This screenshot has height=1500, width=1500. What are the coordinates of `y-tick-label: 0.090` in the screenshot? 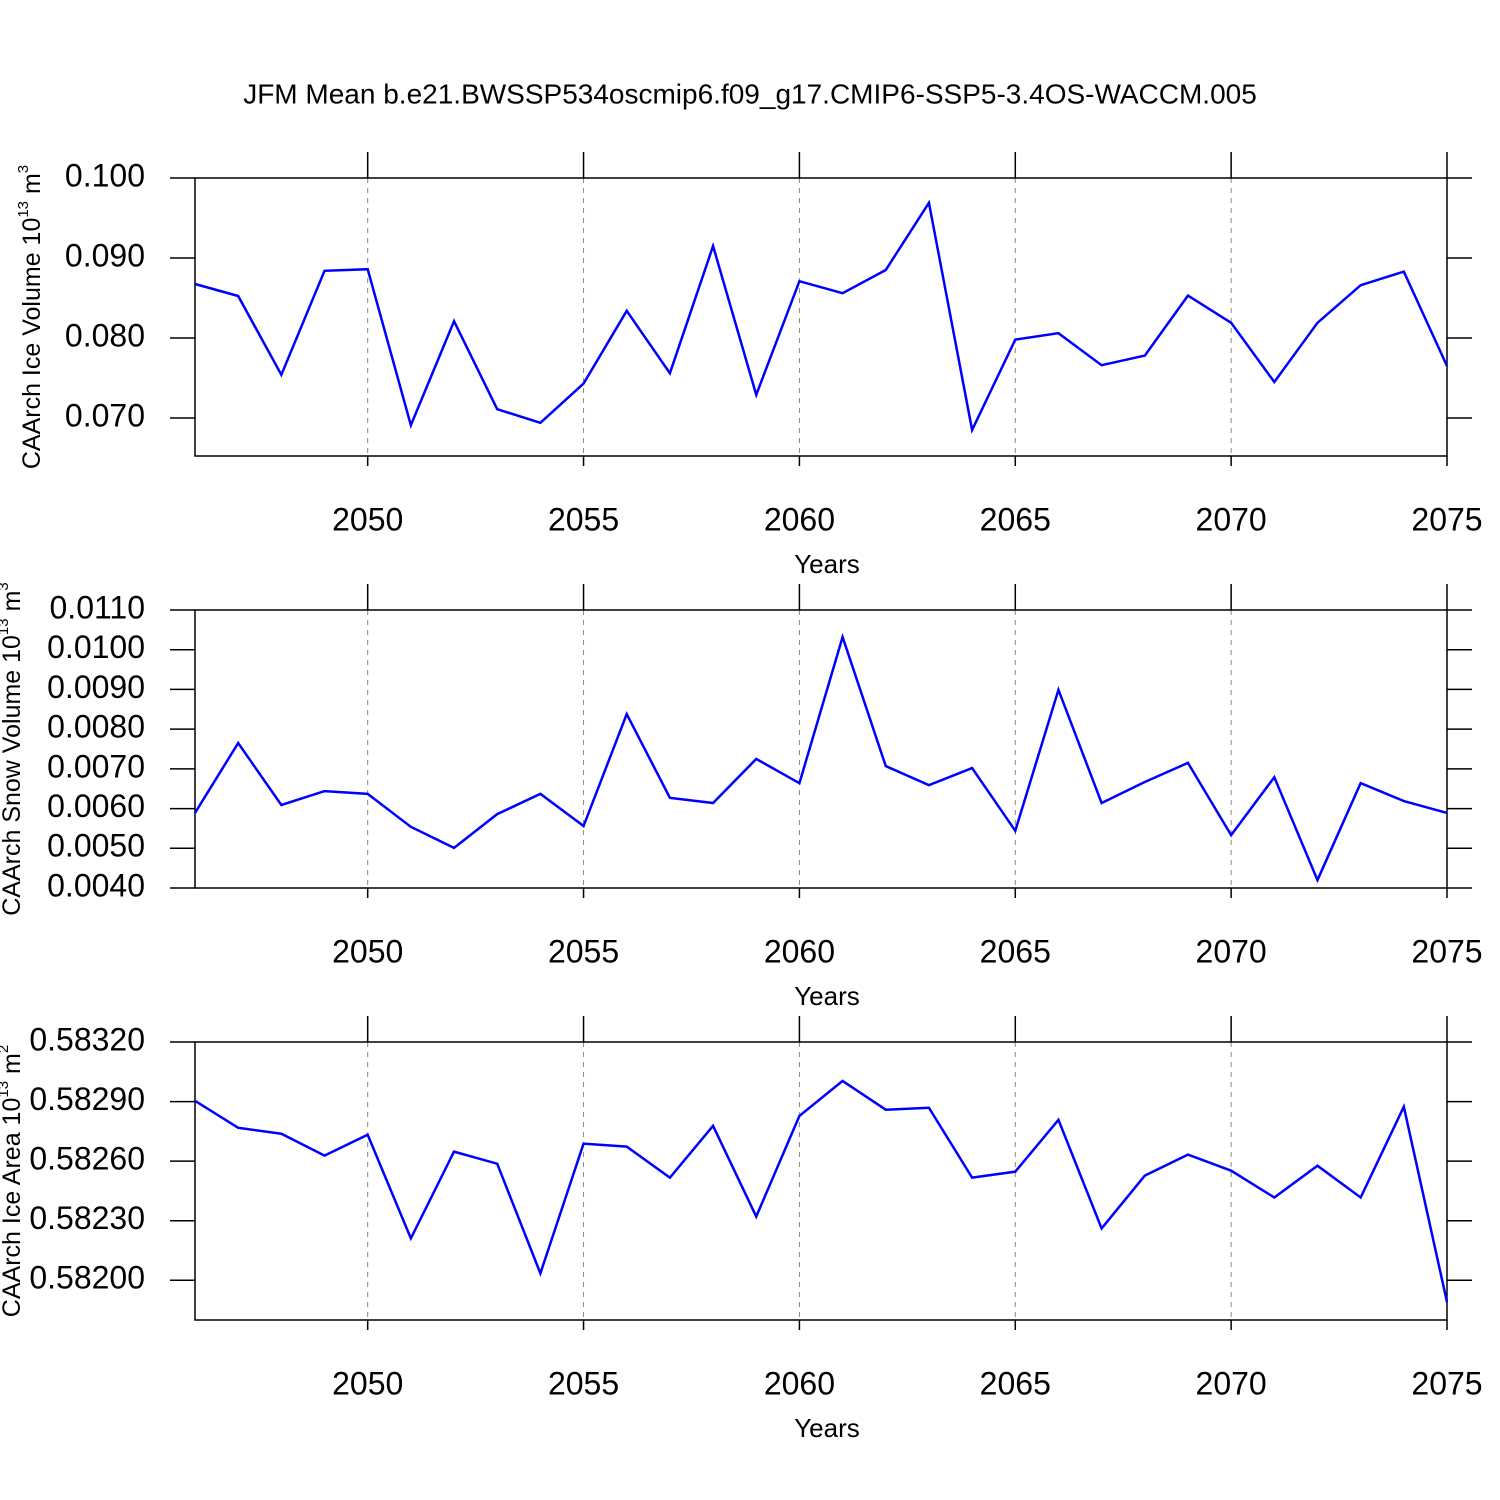 It's located at (105, 255).